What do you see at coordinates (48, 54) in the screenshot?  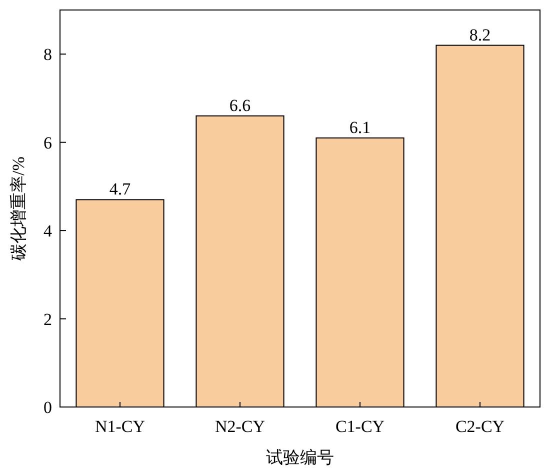 I see `y-tick-label: 8` at bounding box center [48, 54].